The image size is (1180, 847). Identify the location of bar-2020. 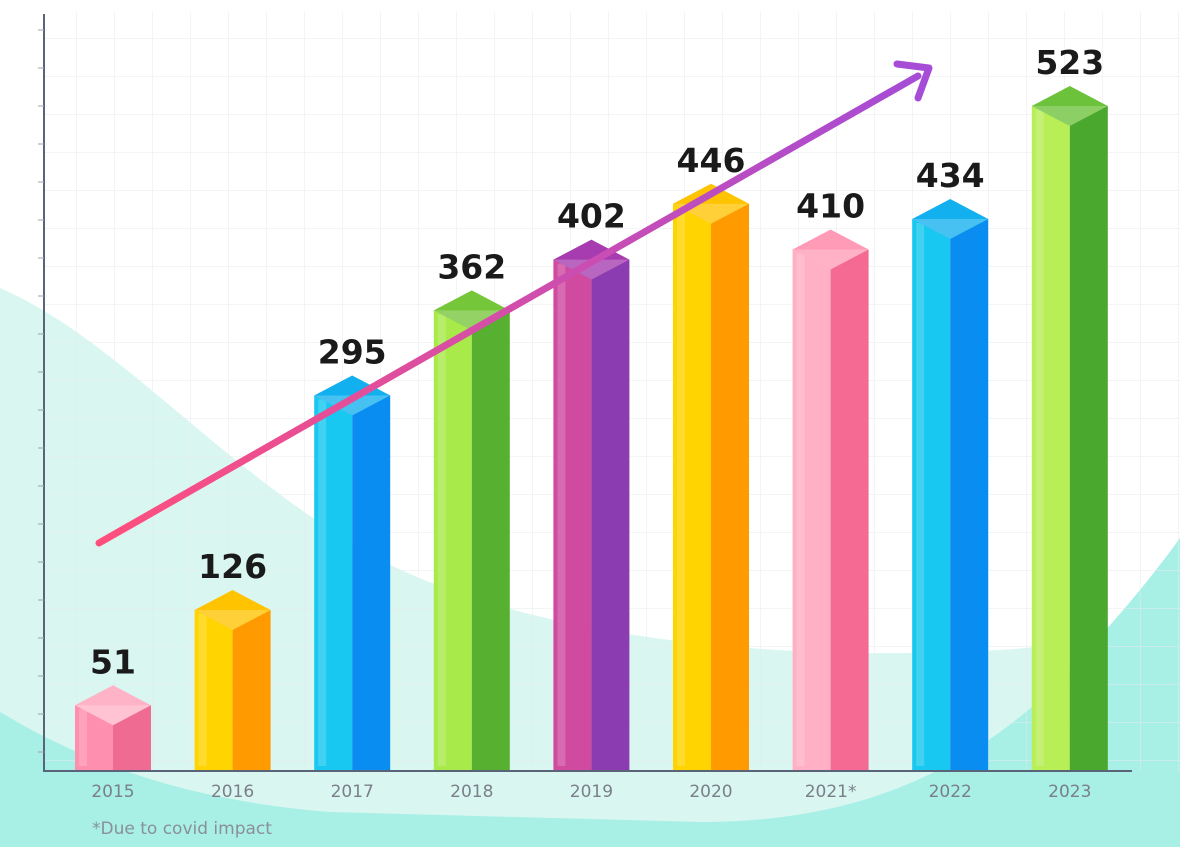
(711, 476).